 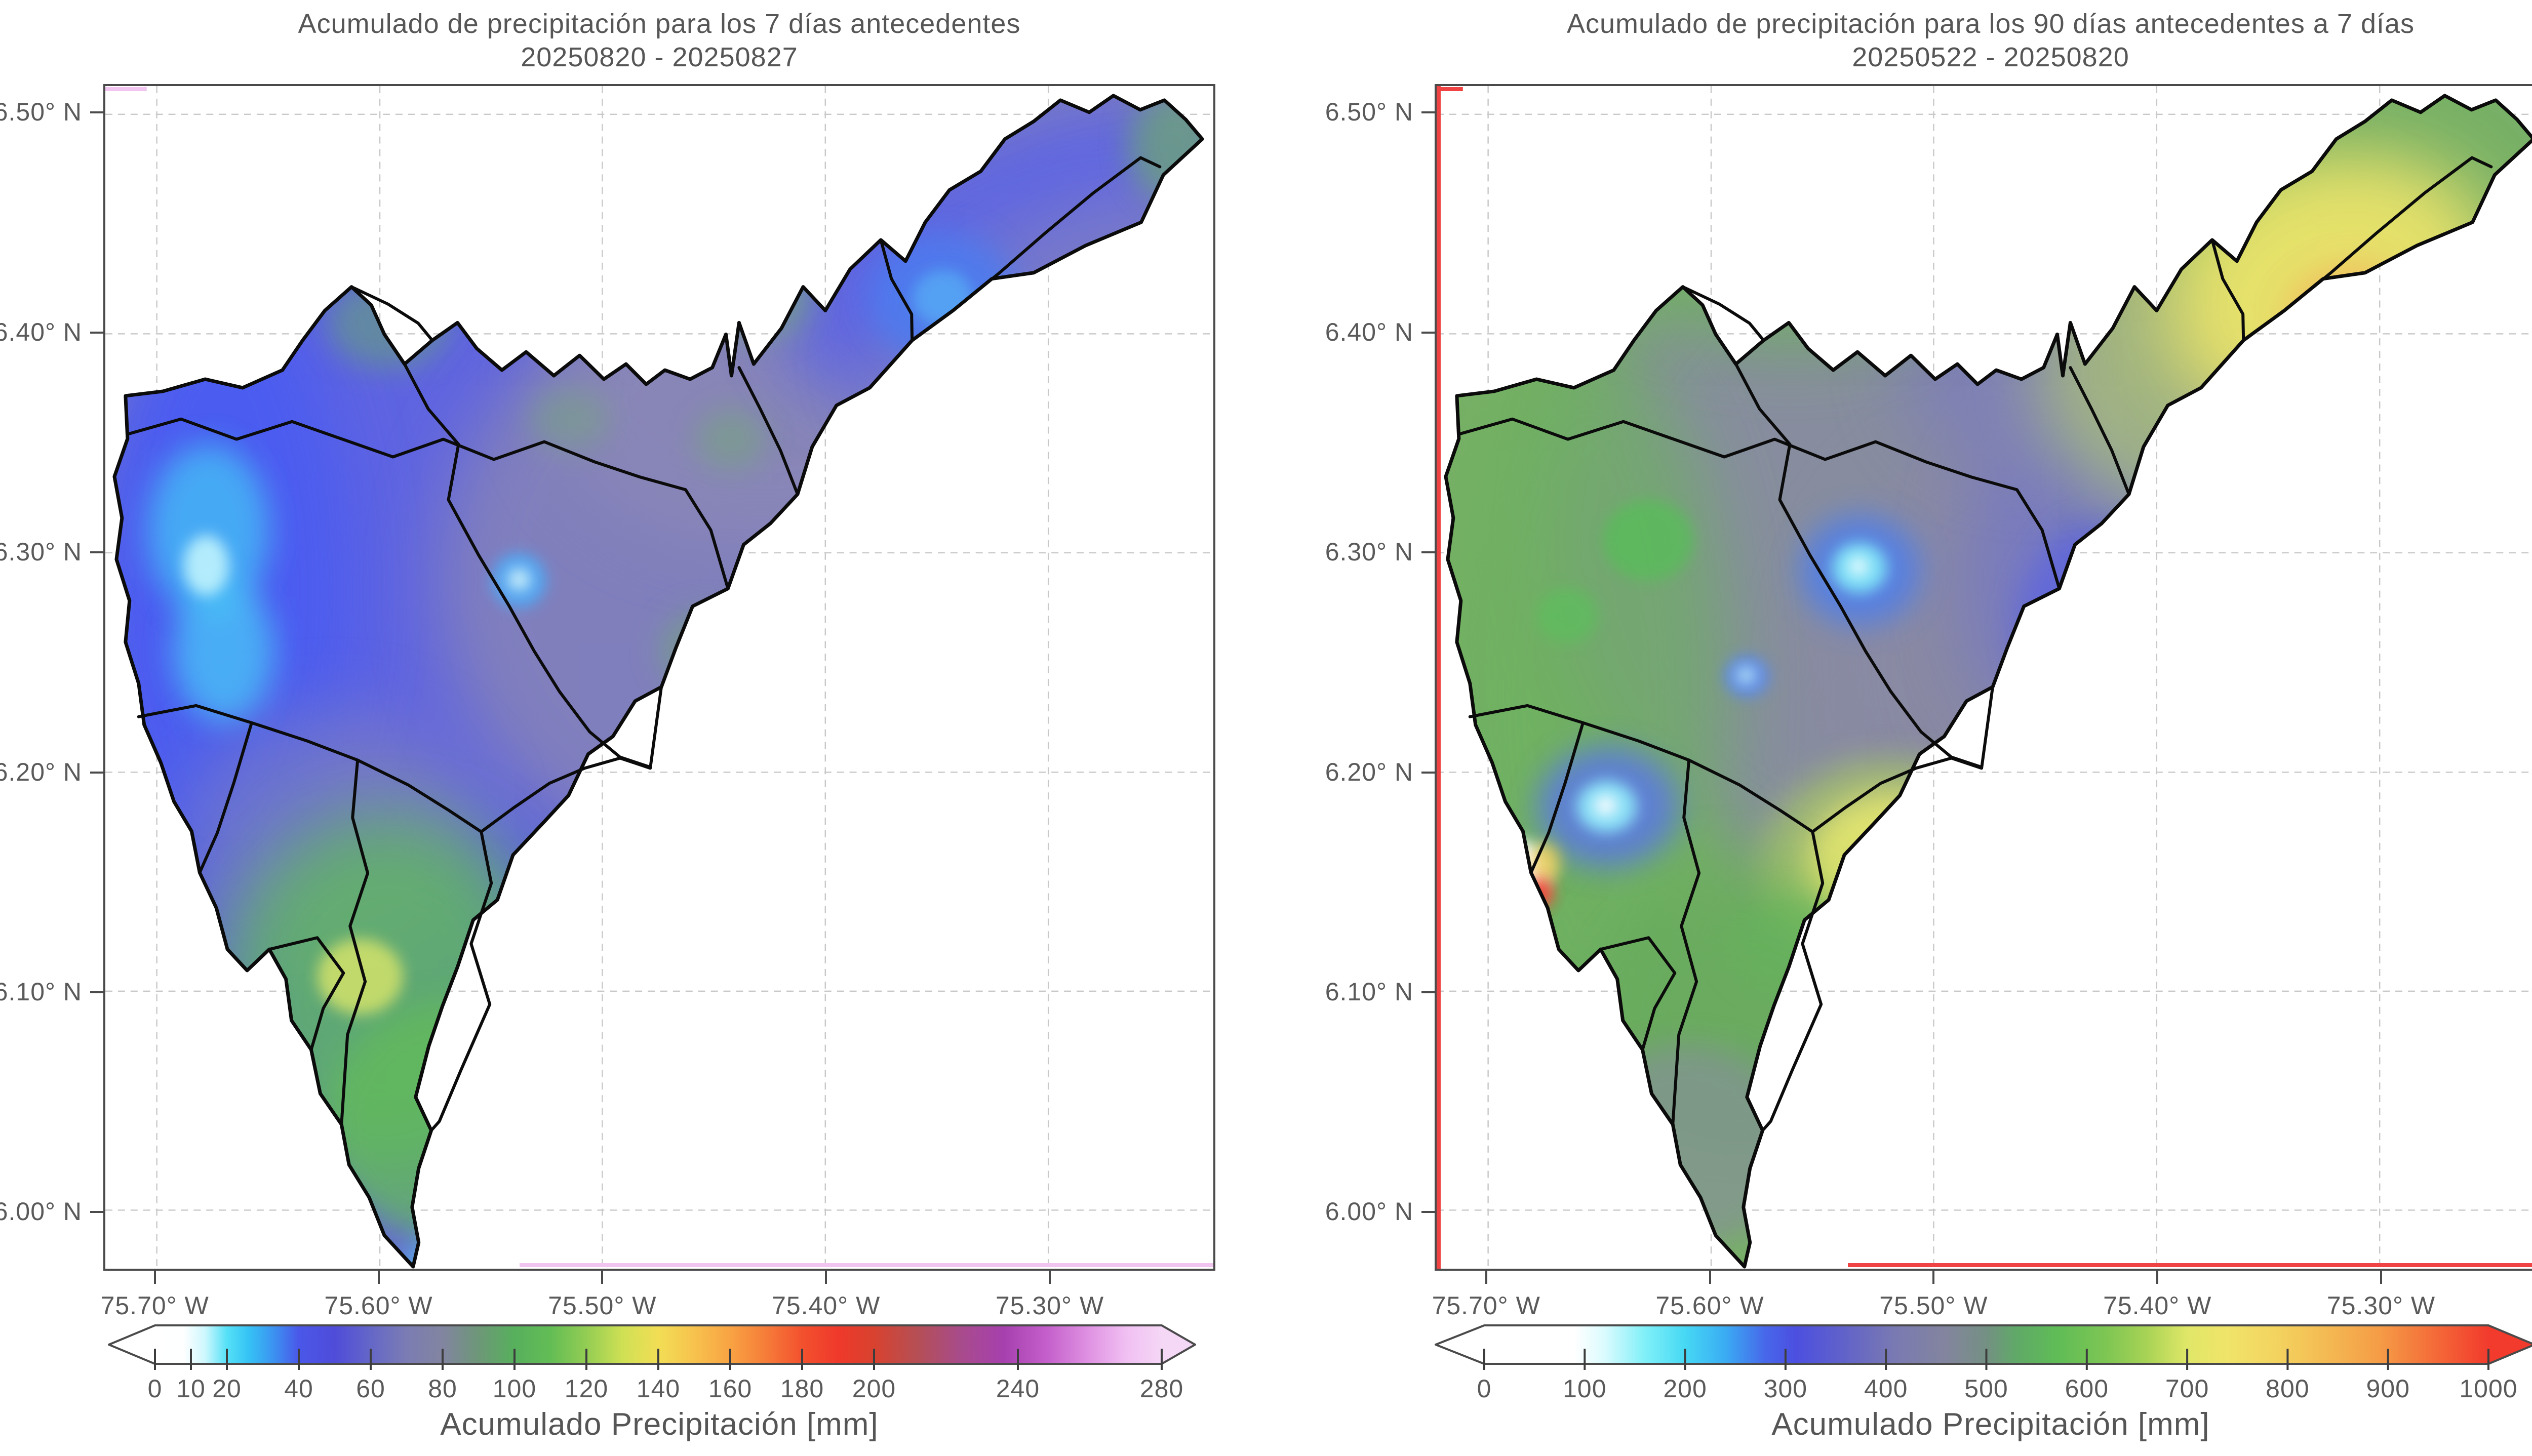 What do you see at coordinates (658, 1388) in the screenshot?
I see `svg-text: 140` at bounding box center [658, 1388].